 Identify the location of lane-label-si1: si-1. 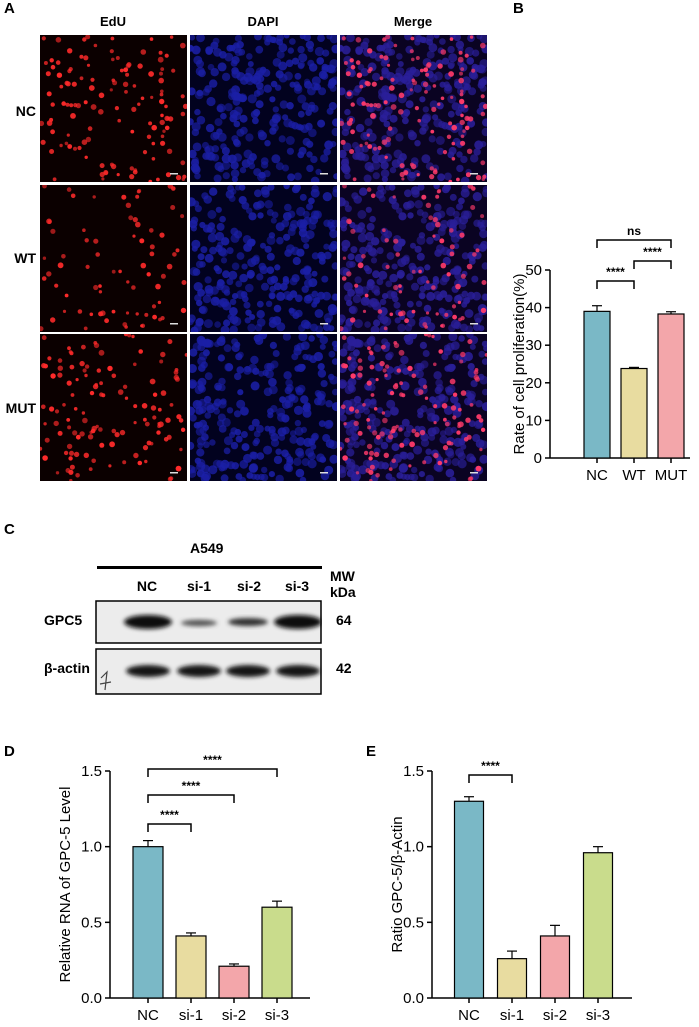
(199, 586).